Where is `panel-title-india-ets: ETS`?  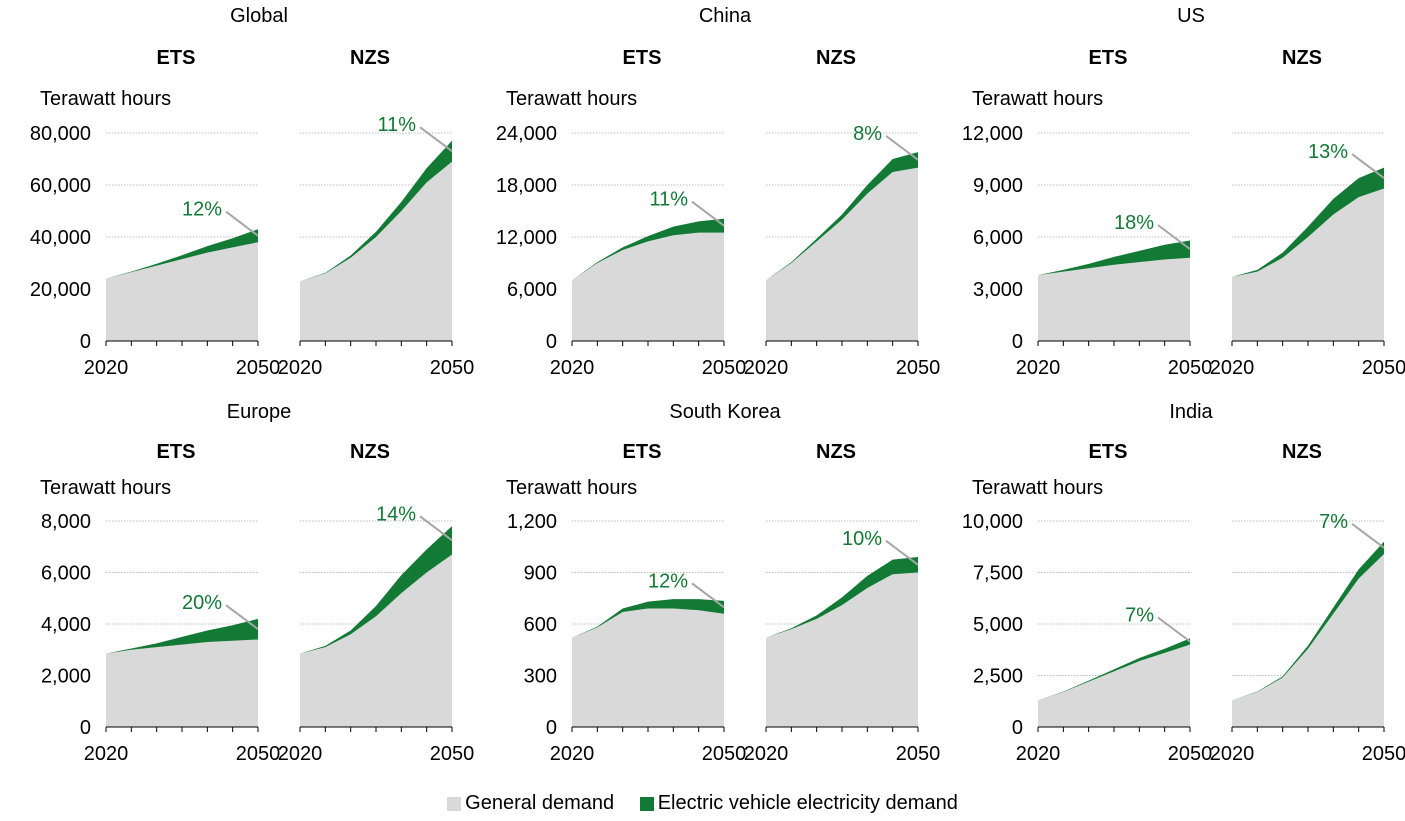
panel-title-india-ets: ETS is located at coordinates (1108, 452).